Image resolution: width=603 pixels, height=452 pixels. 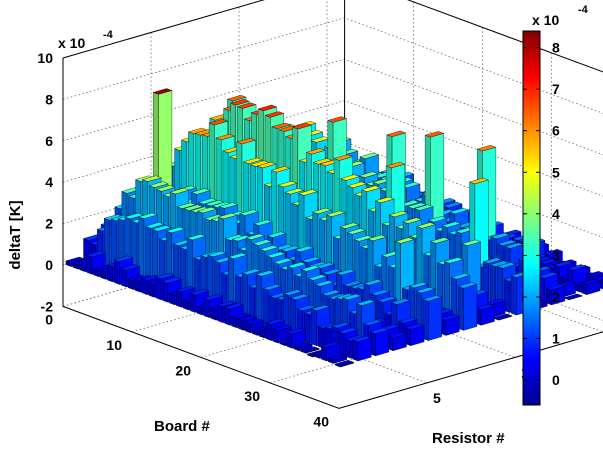 What do you see at coordinates (556, 172) in the screenshot?
I see `colorbar-tick-label: 5` at bounding box center [556, 172].